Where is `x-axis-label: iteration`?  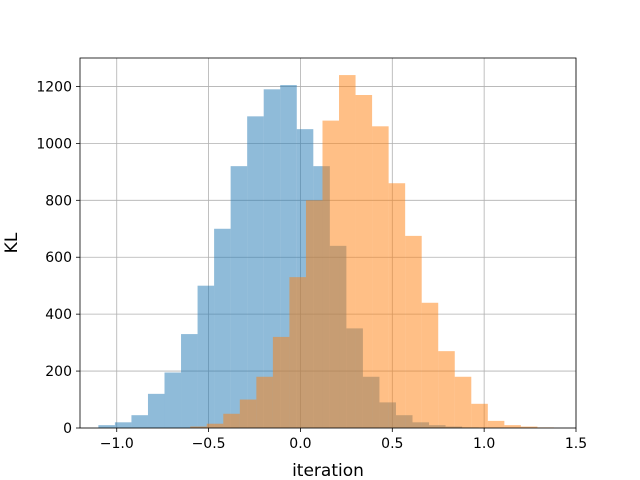 x-axis-label: iteration is located at coordinates (328, 470).